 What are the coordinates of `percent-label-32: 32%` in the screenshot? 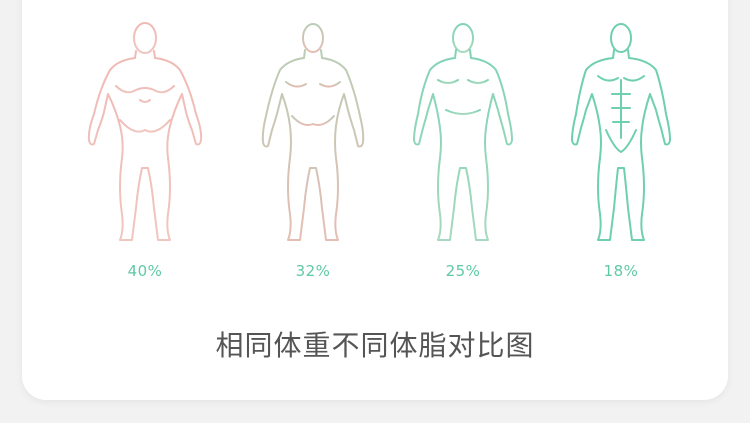 It's located at (313, 271).